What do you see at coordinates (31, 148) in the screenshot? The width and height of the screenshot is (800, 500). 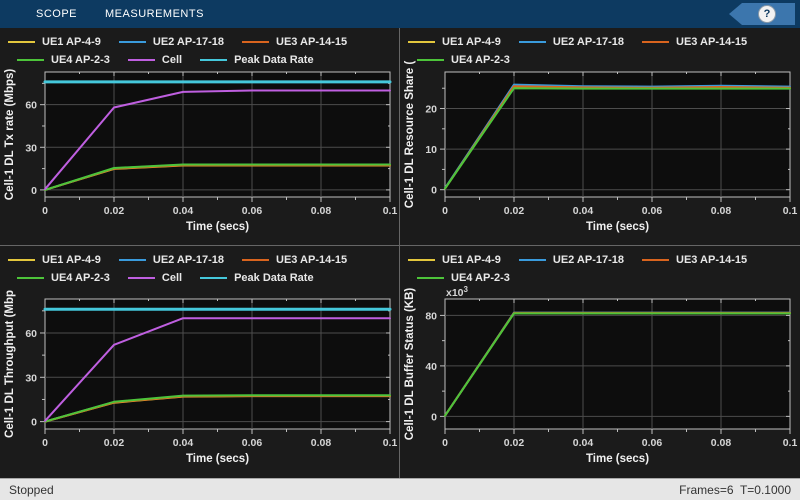 I see `y-tick-label: 30` at bounding box center [31, 148].